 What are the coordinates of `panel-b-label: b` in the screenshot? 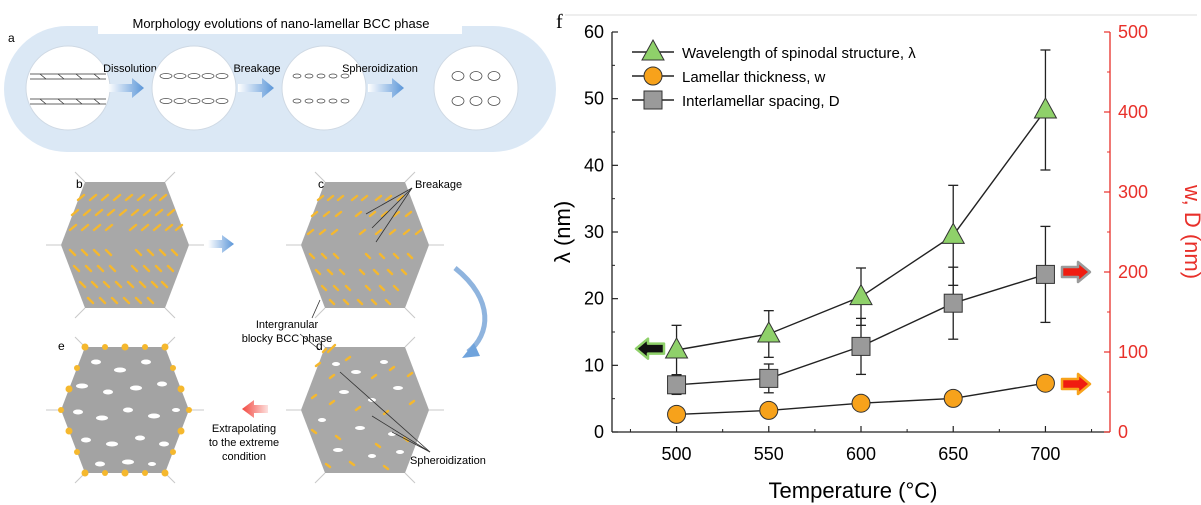 It's located at (79, 184).